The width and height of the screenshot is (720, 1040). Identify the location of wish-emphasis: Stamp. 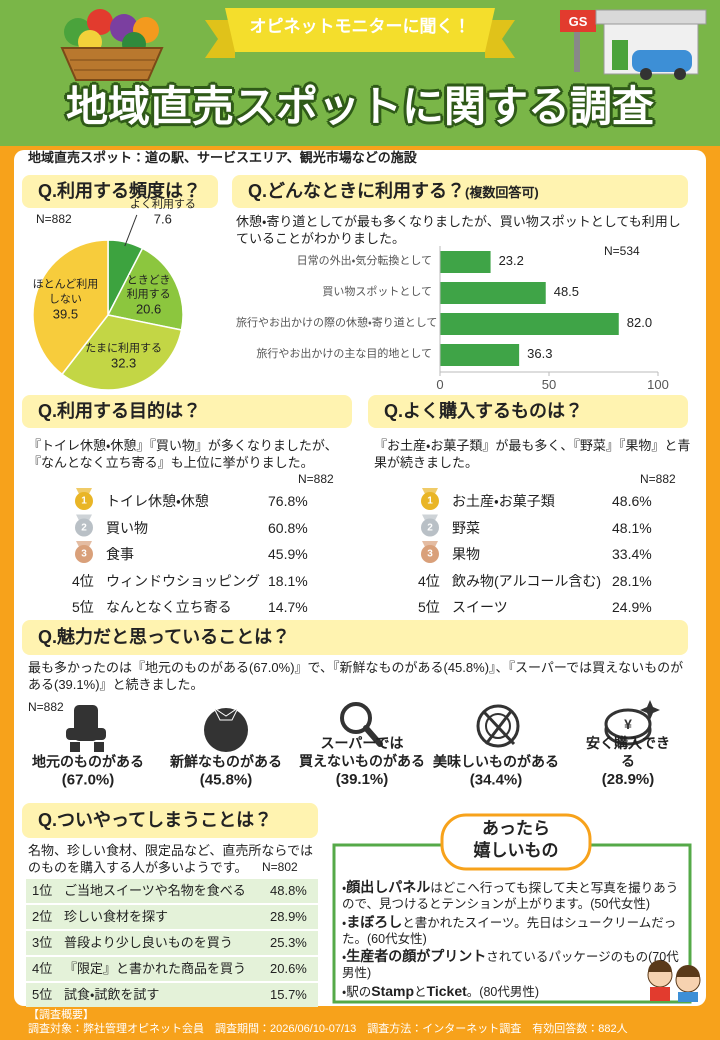
(393, 990).